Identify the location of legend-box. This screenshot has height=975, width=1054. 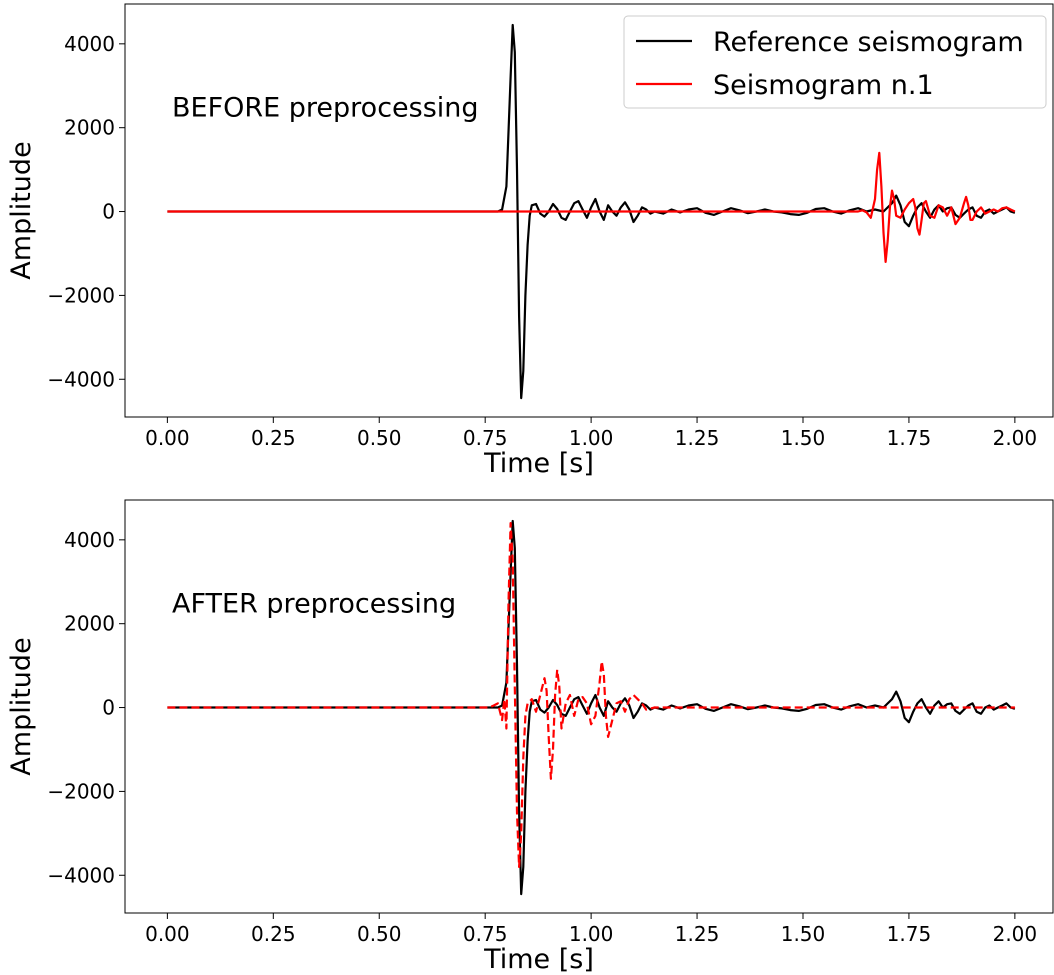
(835, 62).